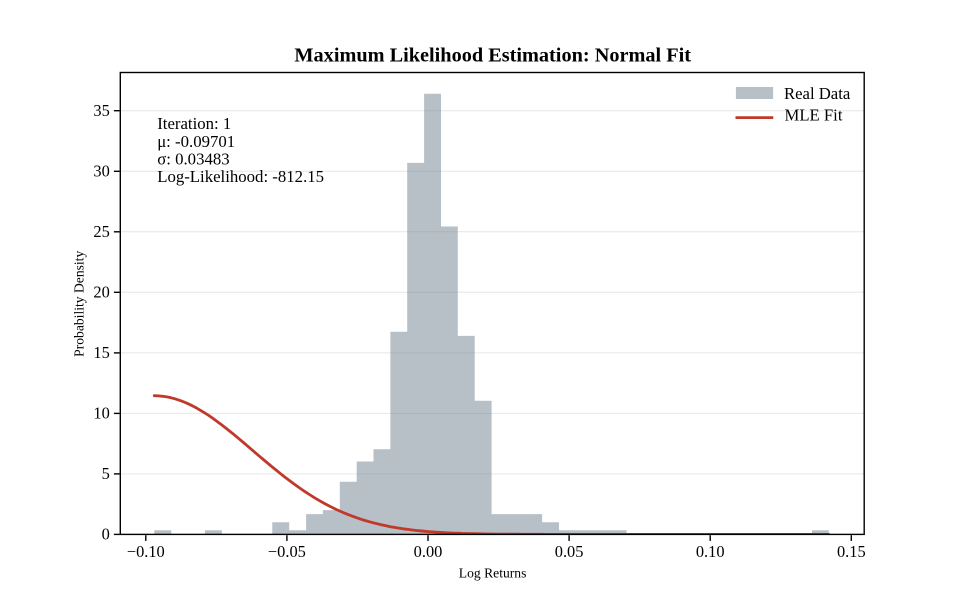  What do you see at coordinates (710, 551) in the screenshot?
I see `svg-text: 0.10` at bounding box center [710, 551].